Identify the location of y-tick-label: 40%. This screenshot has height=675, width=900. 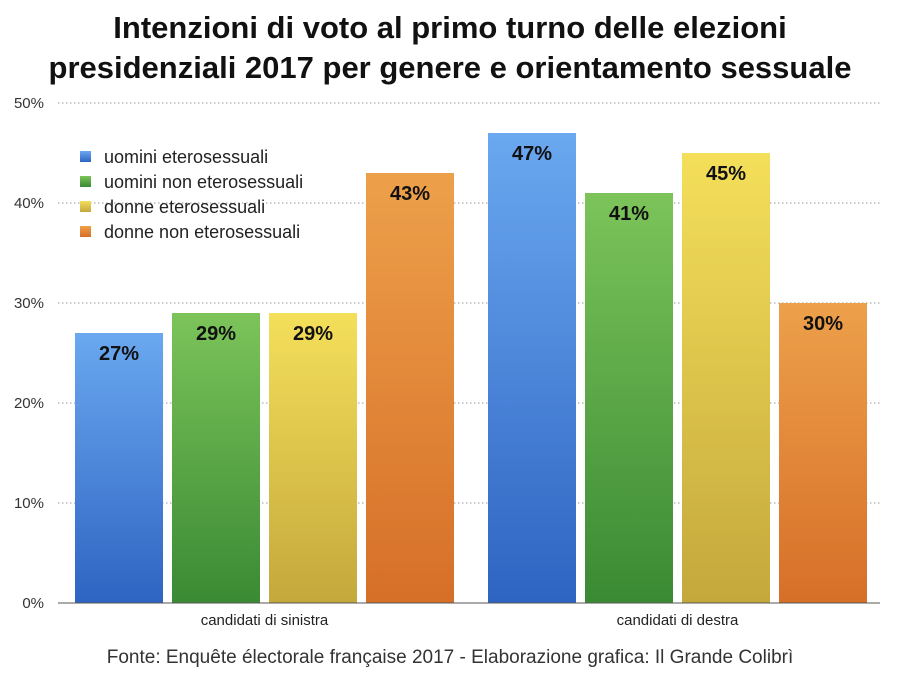
(29, 203).